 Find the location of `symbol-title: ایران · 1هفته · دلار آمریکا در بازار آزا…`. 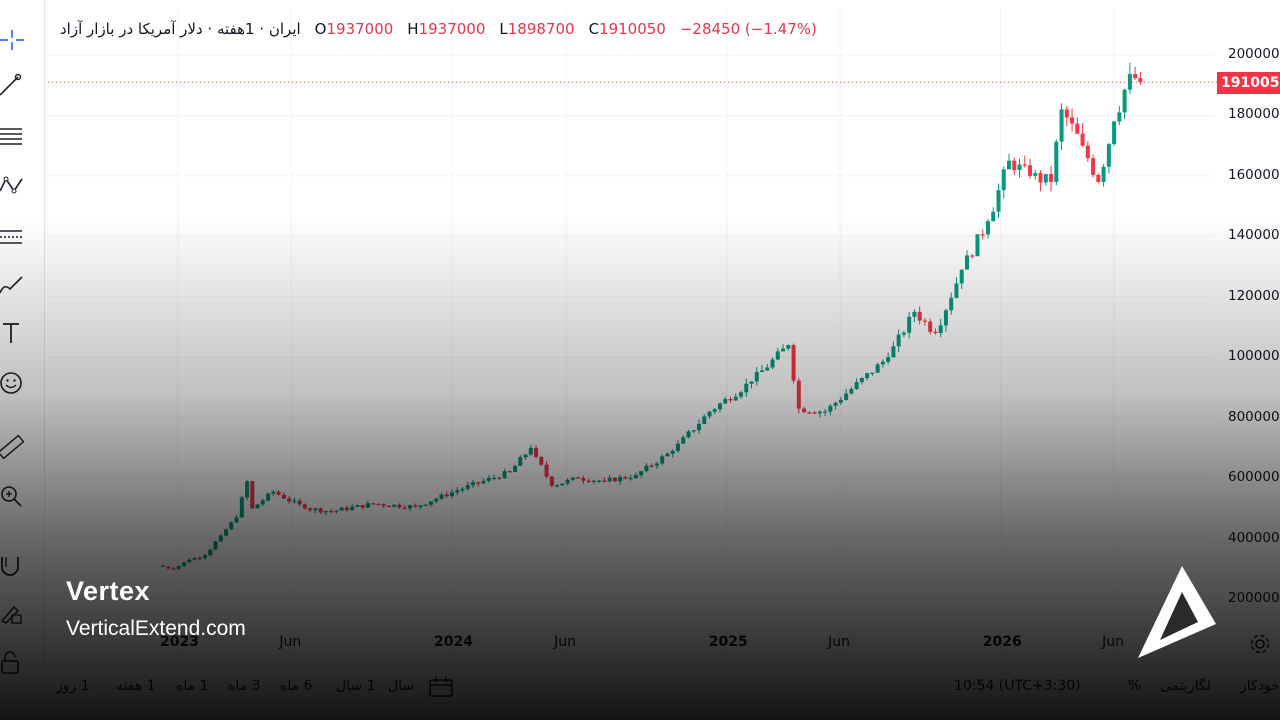

symbol-title: ایران · 1هفته · دلار آمریکا در بازار آزا… is located at coordinates (180, 29).